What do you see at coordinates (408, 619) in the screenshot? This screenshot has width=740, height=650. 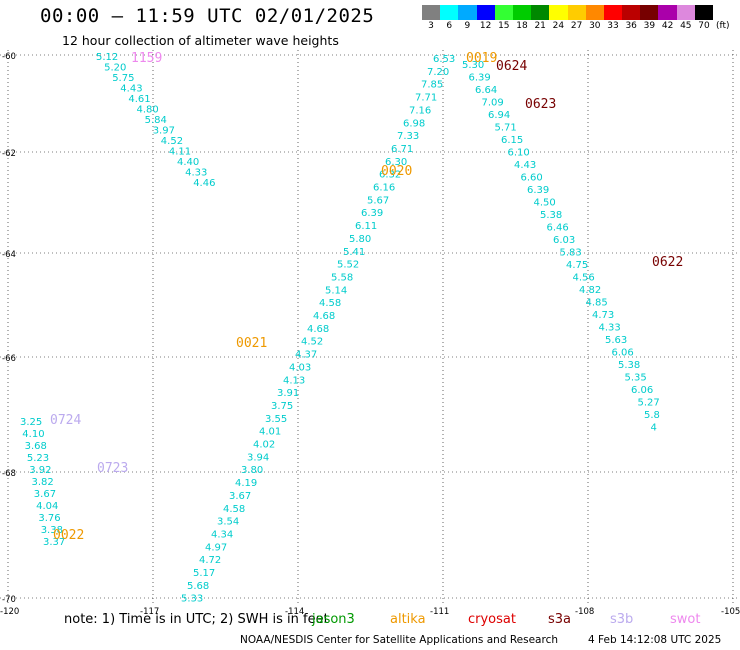 I see `satellite-name-altika: altika` at bounding box center [408, 619].